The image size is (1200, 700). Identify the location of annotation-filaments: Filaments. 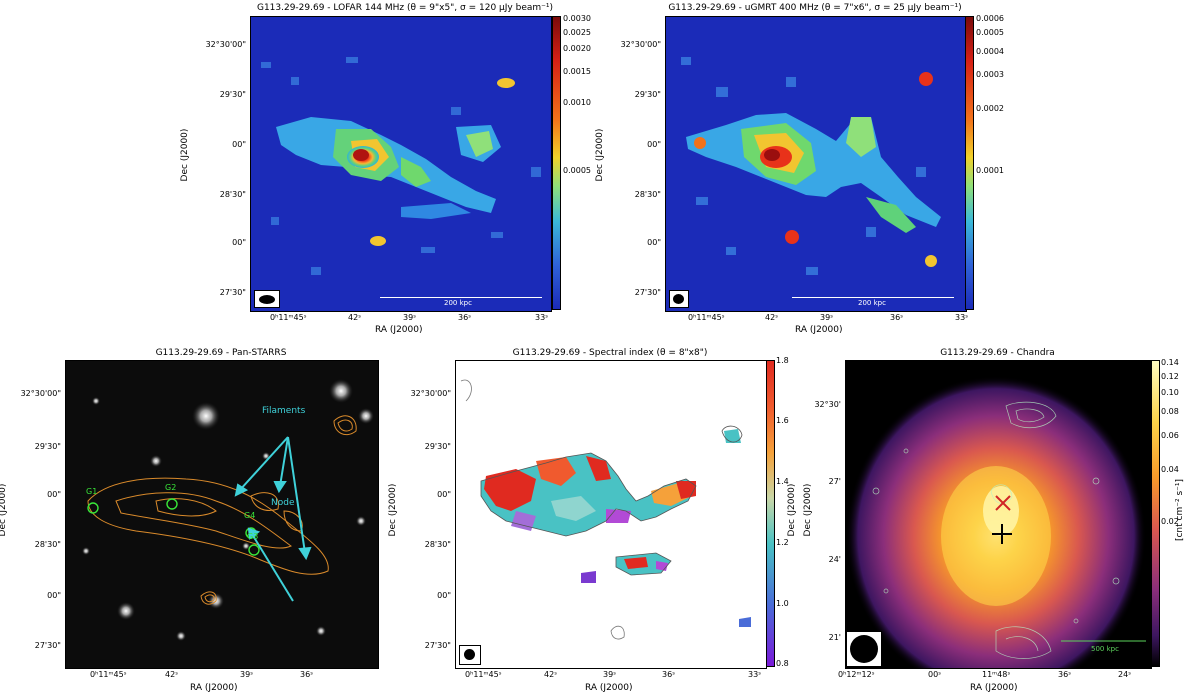
(284, 411).